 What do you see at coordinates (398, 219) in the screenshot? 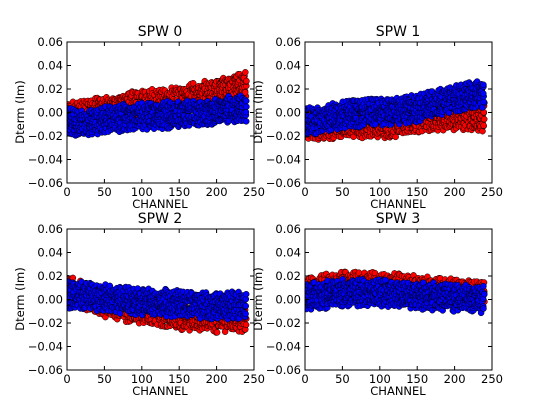
I see `subplot-title: SPW 3` at bounding box center [398, 219].